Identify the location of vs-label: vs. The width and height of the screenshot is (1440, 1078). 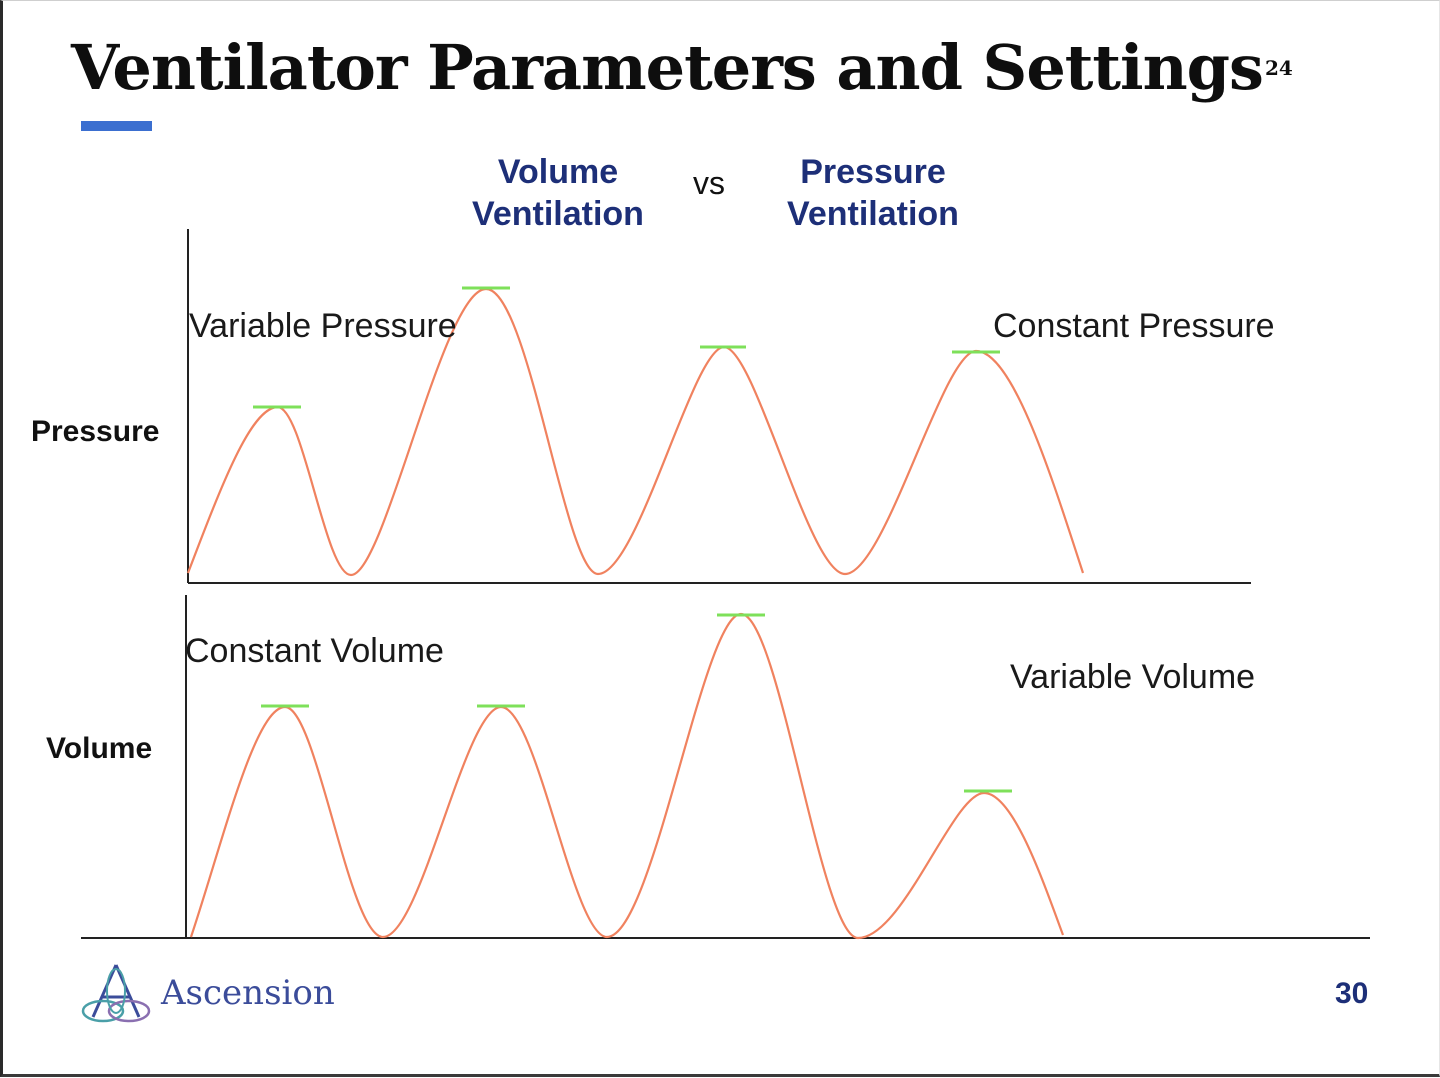
(709, 183).